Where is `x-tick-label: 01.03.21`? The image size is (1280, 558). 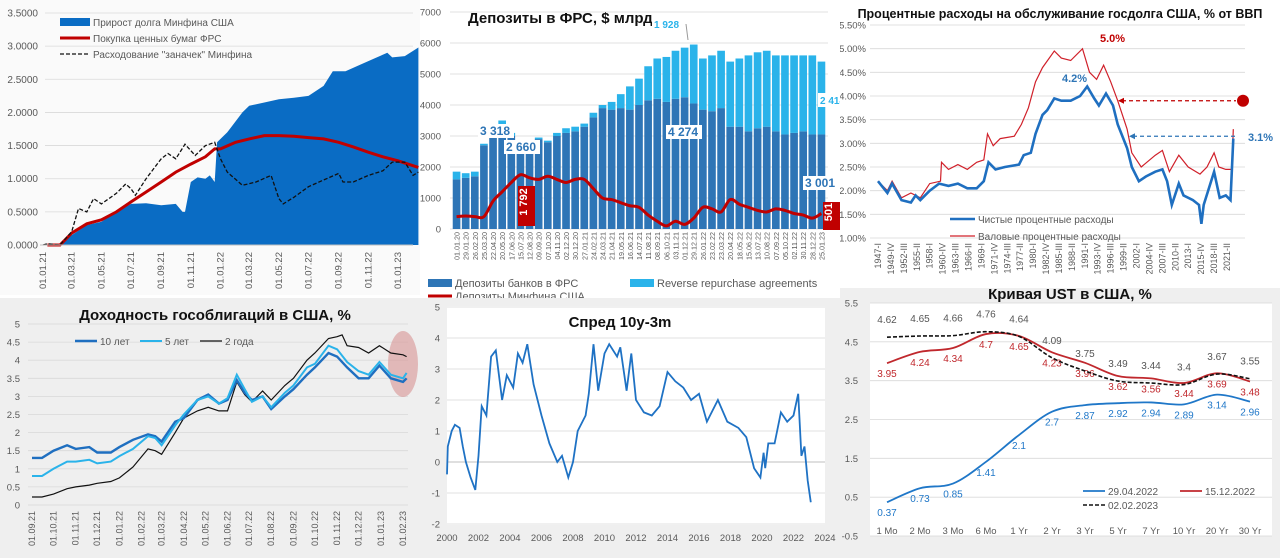
x-tick-label: 01.03.21 is located at coordinates (72, 270).